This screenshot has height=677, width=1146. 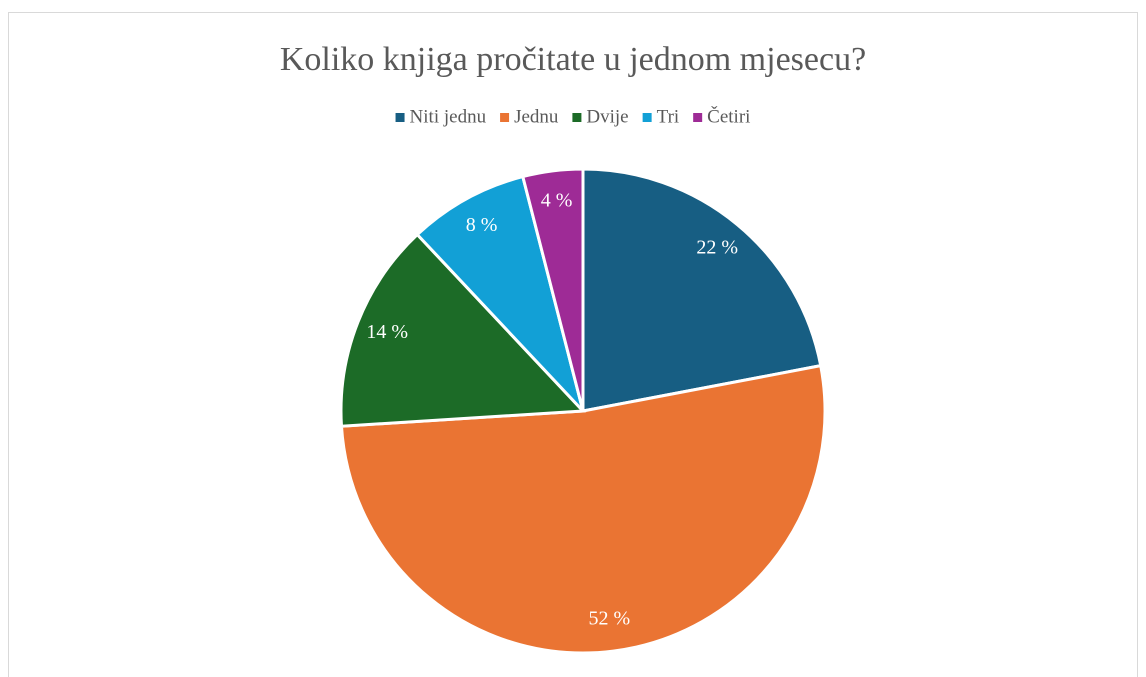 What do you see at coordinates (387, 332) in the screenshot?
I see `data-label: 14 %` at bounding box center [387, 332].